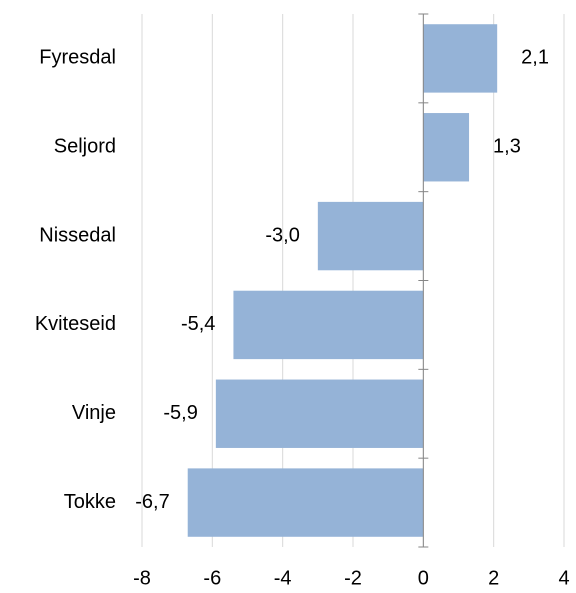 The image size is (576, 593). I want to click on data-label: 1,3, so click(507, 147).